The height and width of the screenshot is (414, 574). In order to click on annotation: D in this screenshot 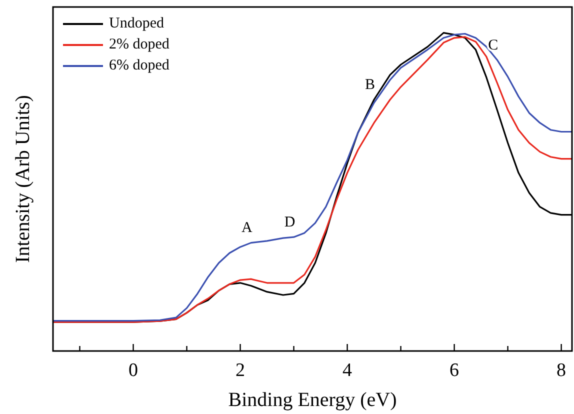, I will do `click(290, 222)`.